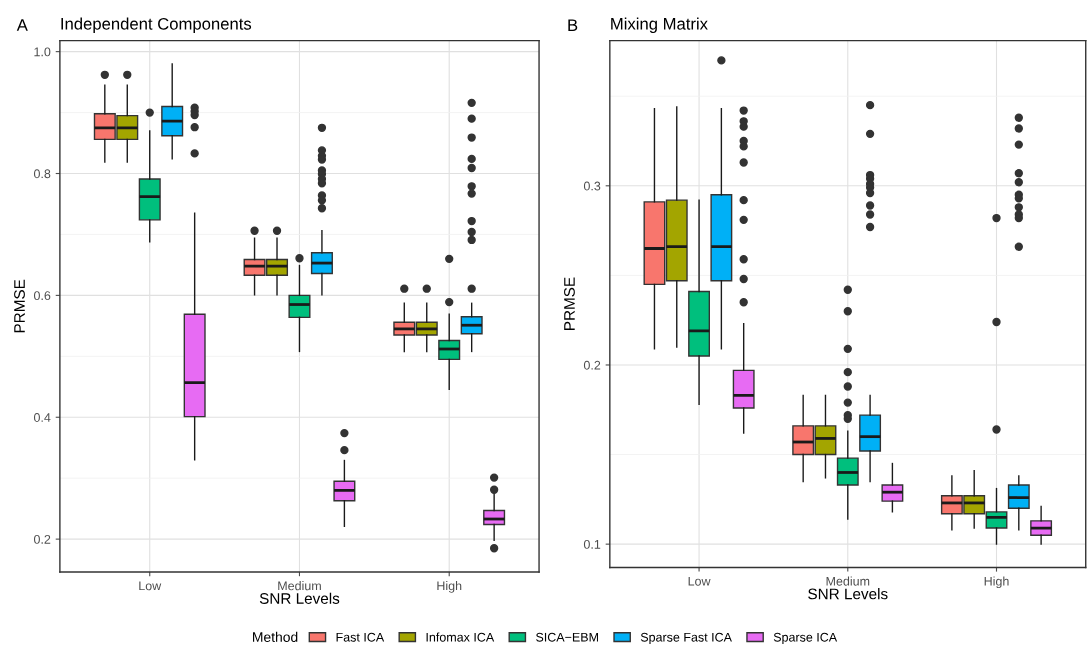  Describe the element at coordinates (592, 186) in the screenshot. I see `y-tick-label: 0.3` at that location.